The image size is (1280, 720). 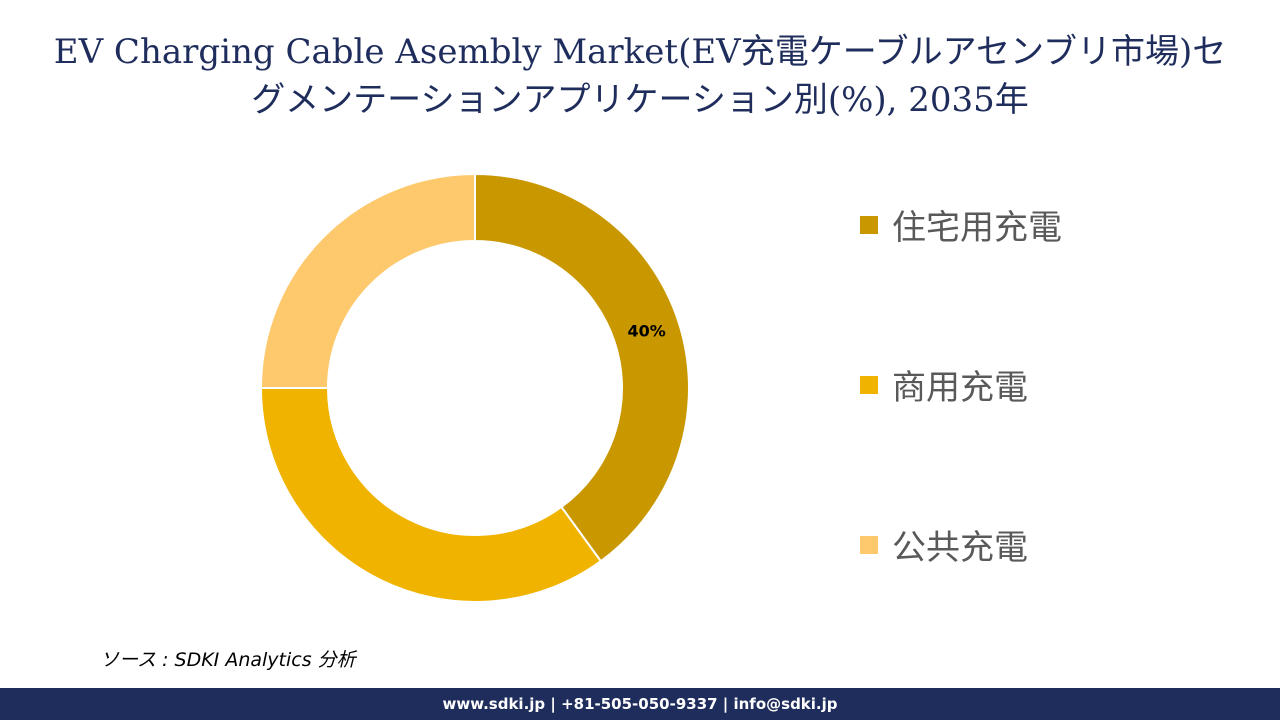 I want to click on donut-data-labels: 40%, so click(x=647, y=331).